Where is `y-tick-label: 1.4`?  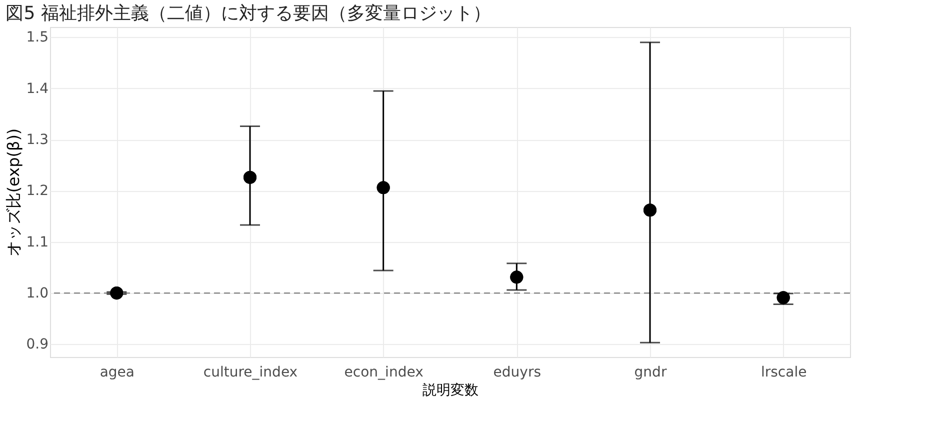 y-tick-label: 1.4 is located at coordinates (37, 88).